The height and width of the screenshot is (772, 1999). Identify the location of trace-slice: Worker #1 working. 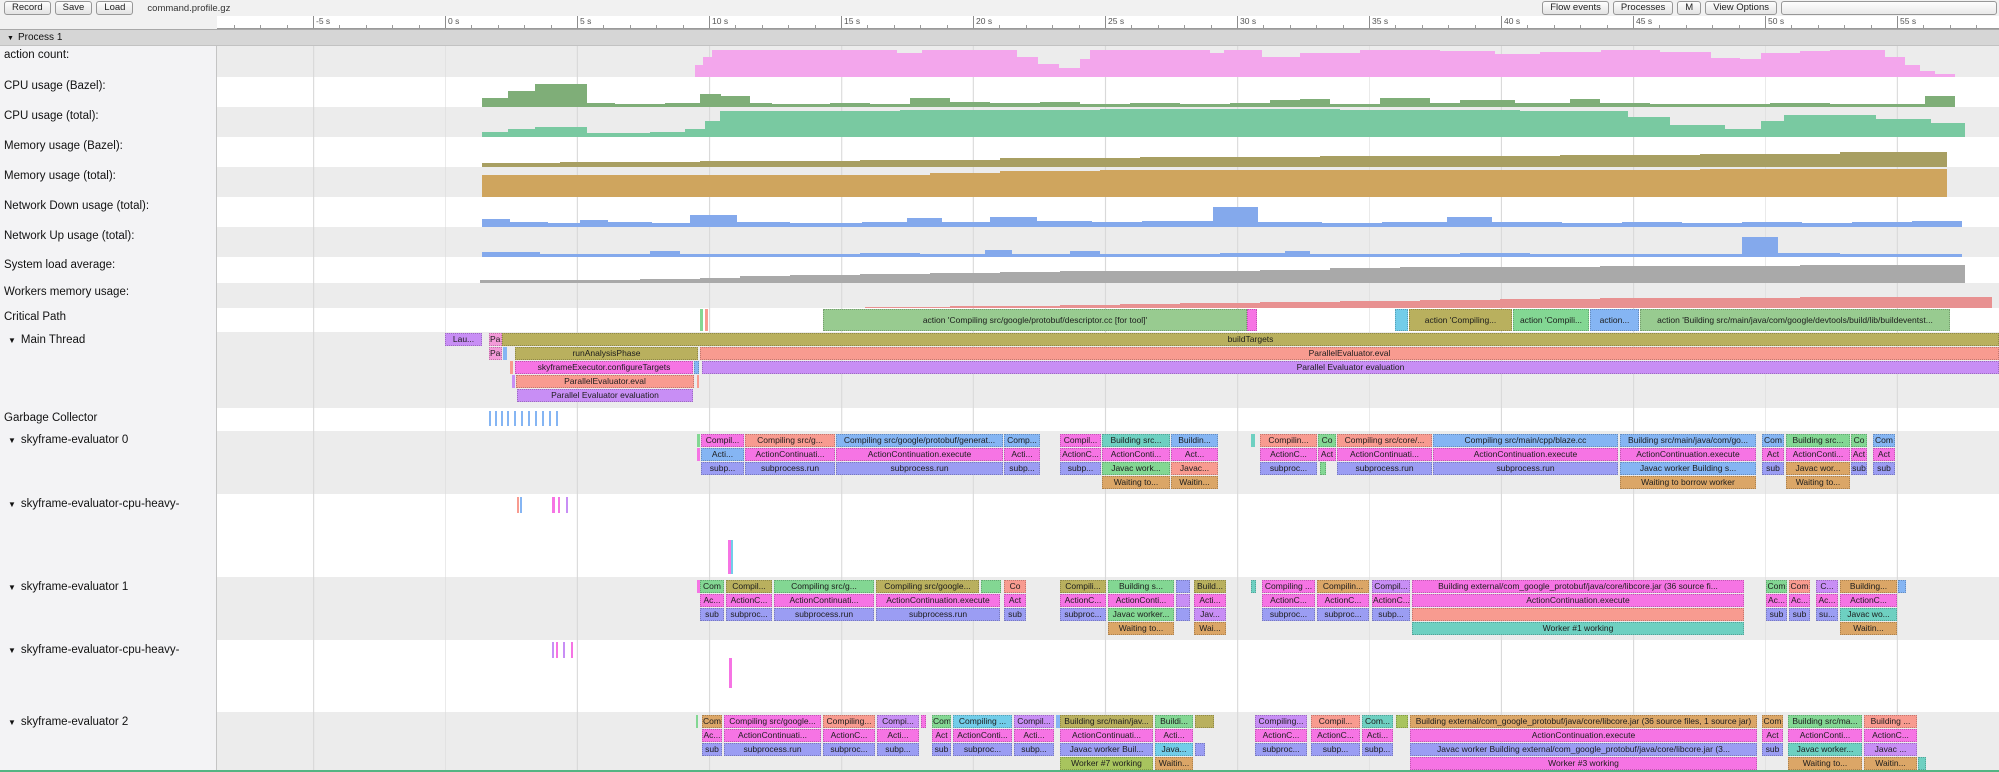
(1578, 628).